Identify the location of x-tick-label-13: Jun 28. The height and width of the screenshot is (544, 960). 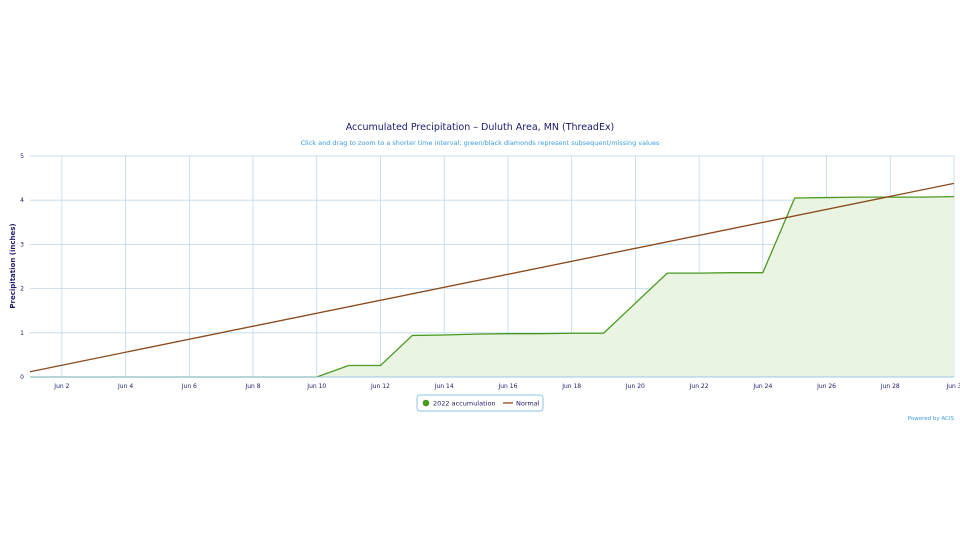
(890, 386).